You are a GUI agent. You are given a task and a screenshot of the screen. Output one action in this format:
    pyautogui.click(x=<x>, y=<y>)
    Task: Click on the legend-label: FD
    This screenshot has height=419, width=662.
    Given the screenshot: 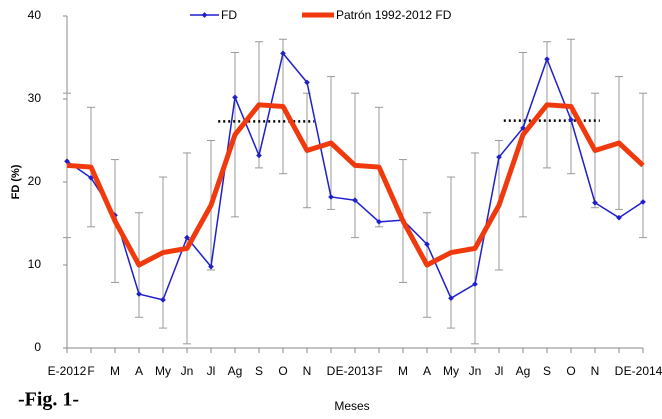 What is the action you would take?
    pyautogui.click(x=229, y=15)
    